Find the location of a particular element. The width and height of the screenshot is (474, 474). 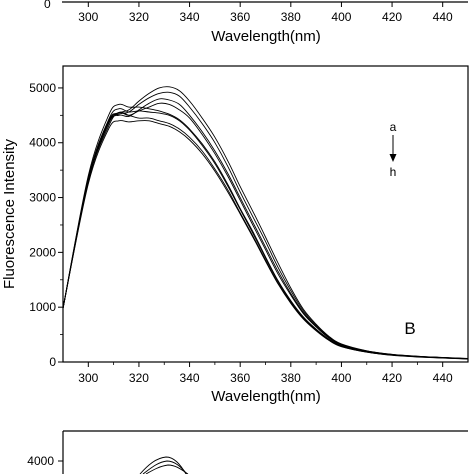

bottom-panel-y-tick-label: 4000 is located at coordinates (40, 461).